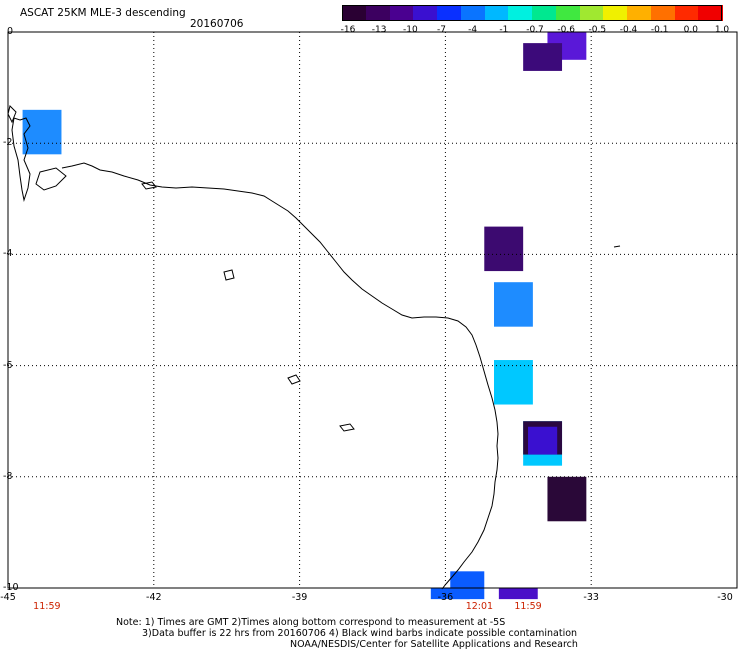  I want to click on colorbar-label: -0.7, so click(535, 30).